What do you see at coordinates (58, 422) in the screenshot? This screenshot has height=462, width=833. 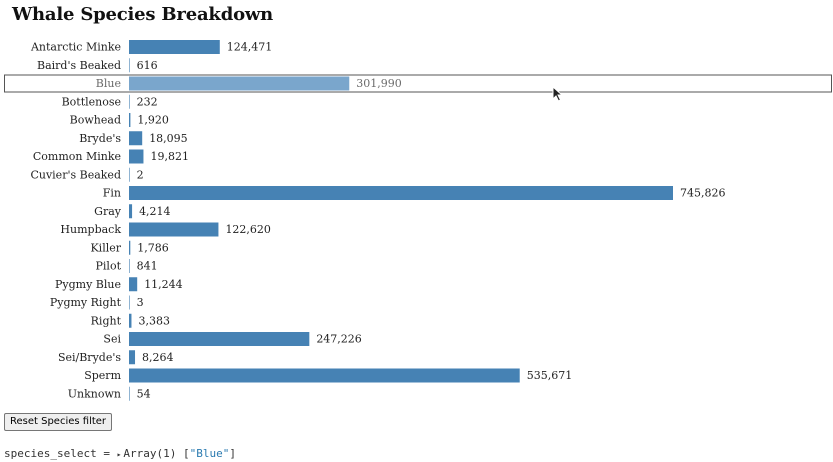 I see `reset-species-filter-button: Reset Species filter` at bounding box center [58, 422].